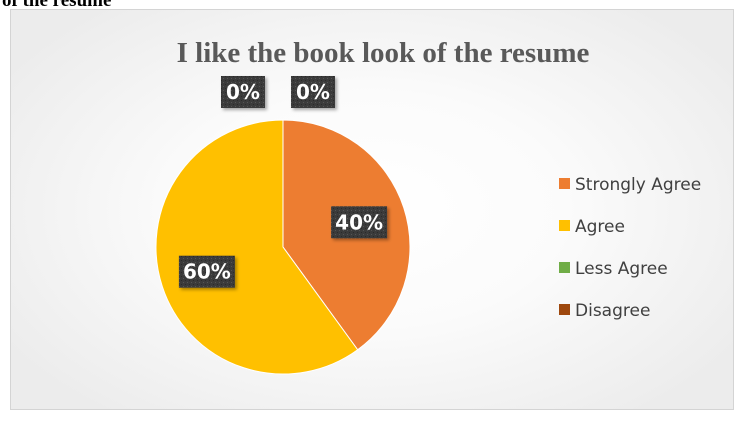 The image size is (742, 421). Describe the element at coordinates (383, 53) in the screenshot. I see `chart-title: I like the book look of the resume` at that location.